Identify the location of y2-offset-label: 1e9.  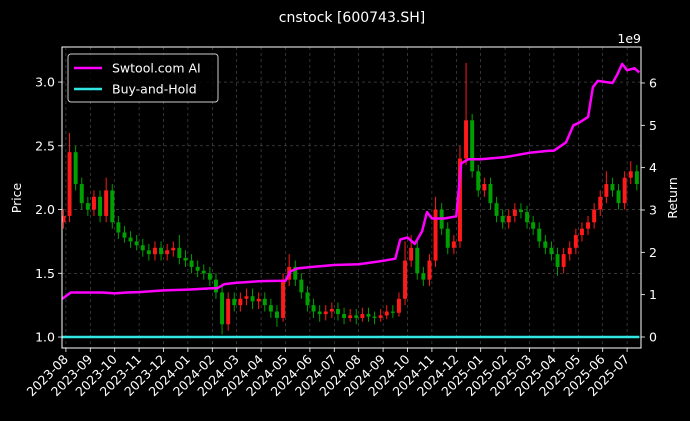
(629, 38).